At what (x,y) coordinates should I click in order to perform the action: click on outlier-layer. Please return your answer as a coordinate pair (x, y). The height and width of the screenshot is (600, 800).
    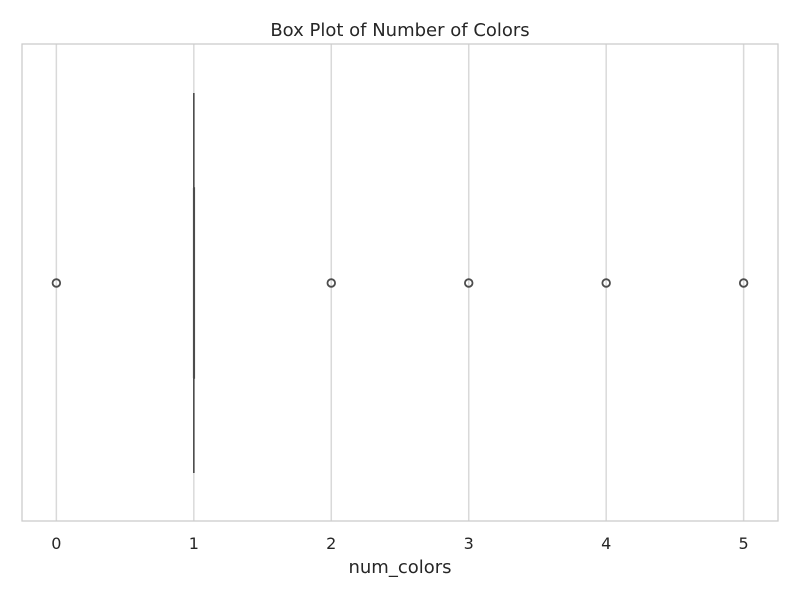
    Looking at the image, I should click on (400, 283).